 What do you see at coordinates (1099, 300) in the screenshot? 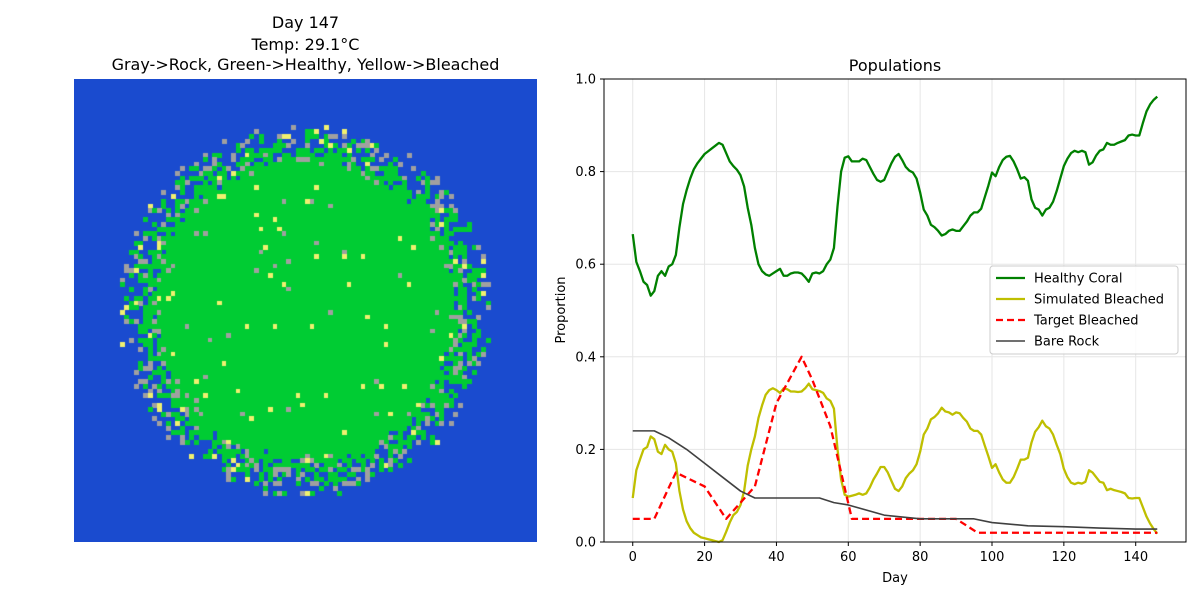
I see `legend-label: Simulated Bleached` at bounding box center [1099, 300].